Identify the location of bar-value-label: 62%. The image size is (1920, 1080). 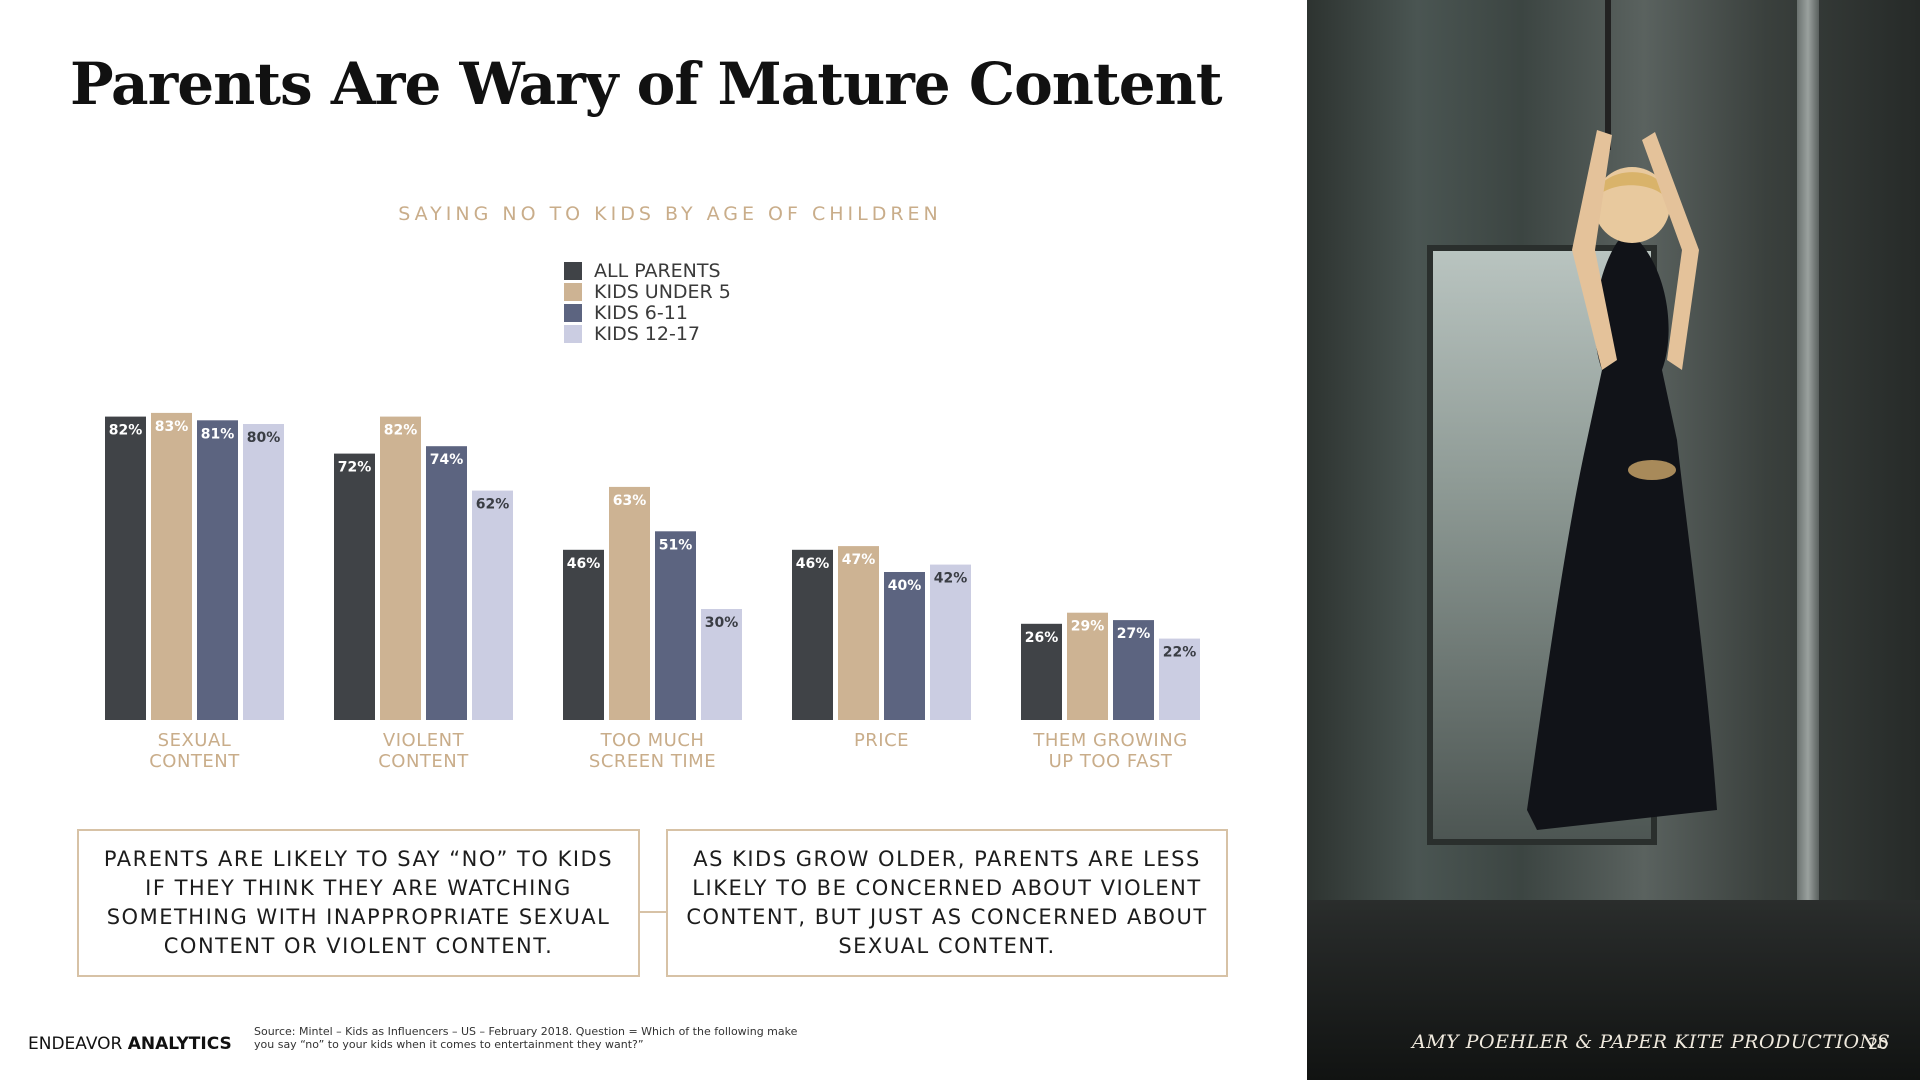
(493, 505).